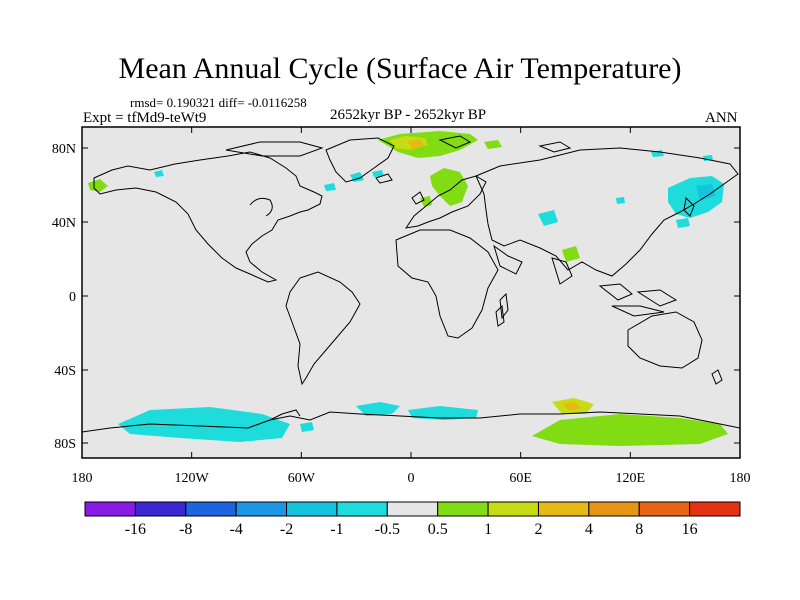 This screenshot has height=600, width=800. What do you see at coordinates (145, 118) in the screenshot?
I see `experiment-label: Expt = tfMd9-teWt9` at bounding box center [145, 118].